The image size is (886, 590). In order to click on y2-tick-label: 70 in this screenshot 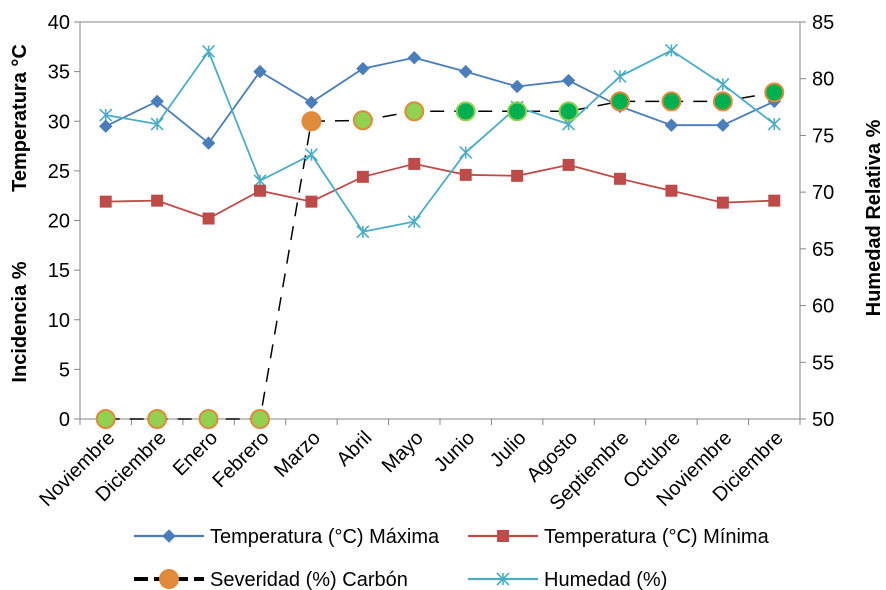, I will do `click(823, 193)`.